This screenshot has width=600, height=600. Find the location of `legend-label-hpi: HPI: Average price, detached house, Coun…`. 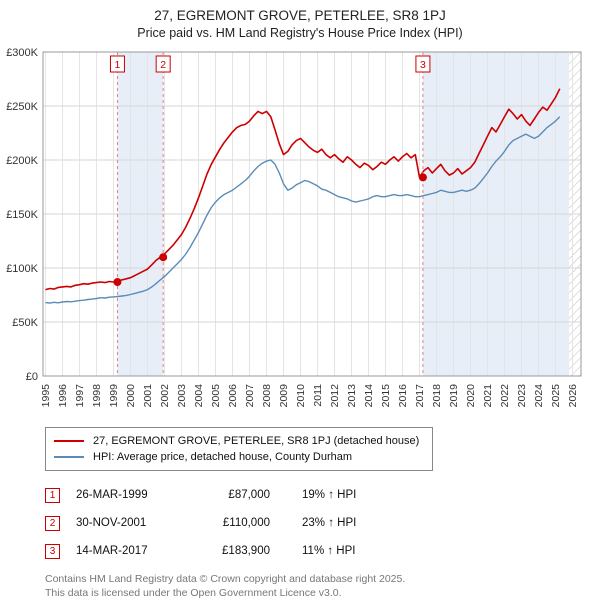

legend-label-hpi: HPI: Average price, detached house, Coun… is located at coordinates (223, 457).